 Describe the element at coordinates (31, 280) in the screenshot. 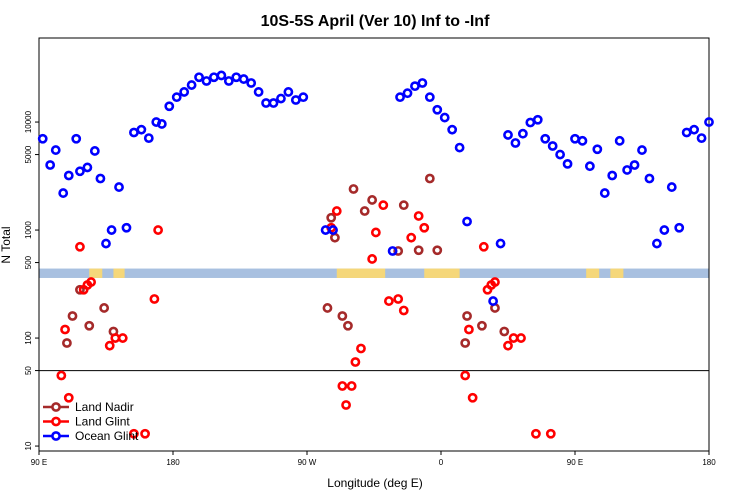

I see `y-axis: 10 50 100 500 1000 5000 10000` at that location.